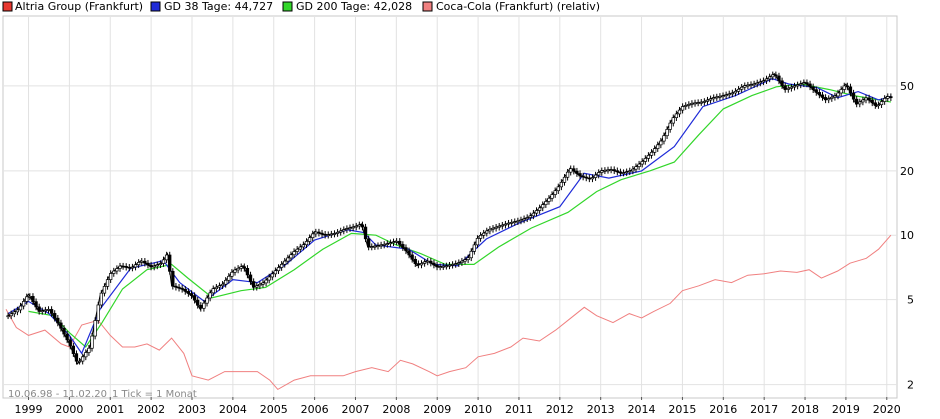  What do you see at coordinates (354, 6) in the screenshot?
I see `legend-label-gd200: GD 200 Tage: 42,028` at bounding box center [354, 6].